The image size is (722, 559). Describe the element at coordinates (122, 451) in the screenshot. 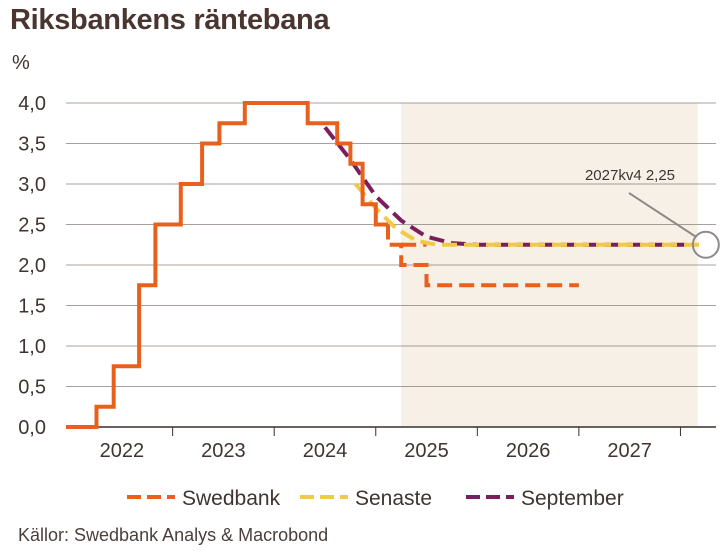

I see `x-tick-label: 2022` at that location.